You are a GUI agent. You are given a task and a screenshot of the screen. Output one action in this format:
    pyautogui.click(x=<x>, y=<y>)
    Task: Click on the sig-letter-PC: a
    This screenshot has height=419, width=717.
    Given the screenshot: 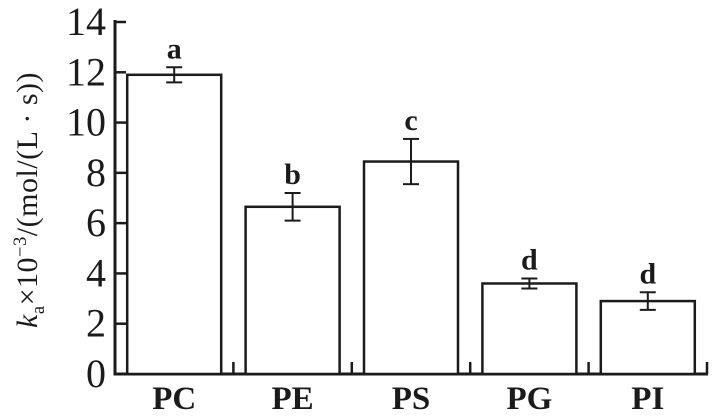 What is the action you would take?
    pyautogui.click(x=174, y=48)
    